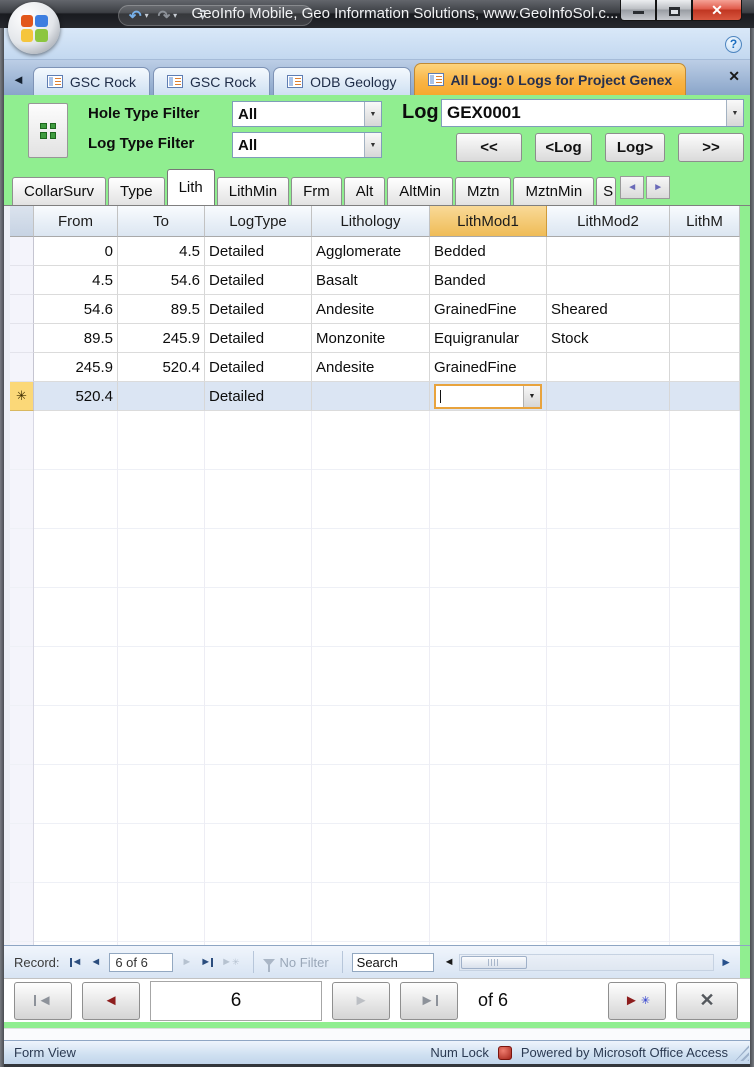  What do you see at coordinates (76, 338) in the screenshot?
I see `cell-from: 89.5` at bounding box center [76, 338].